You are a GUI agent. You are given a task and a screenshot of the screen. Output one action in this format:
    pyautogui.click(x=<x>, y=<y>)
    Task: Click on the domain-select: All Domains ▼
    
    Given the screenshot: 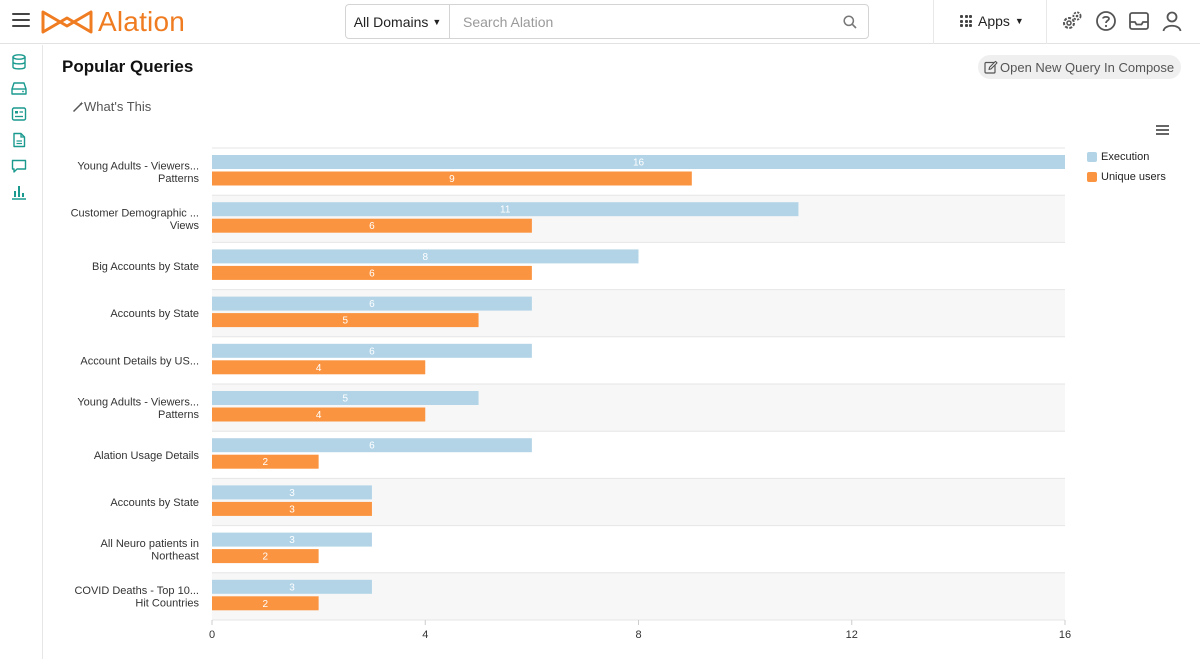 What is the action you would take?
    pyautogui.click(x=398, y=21)
    